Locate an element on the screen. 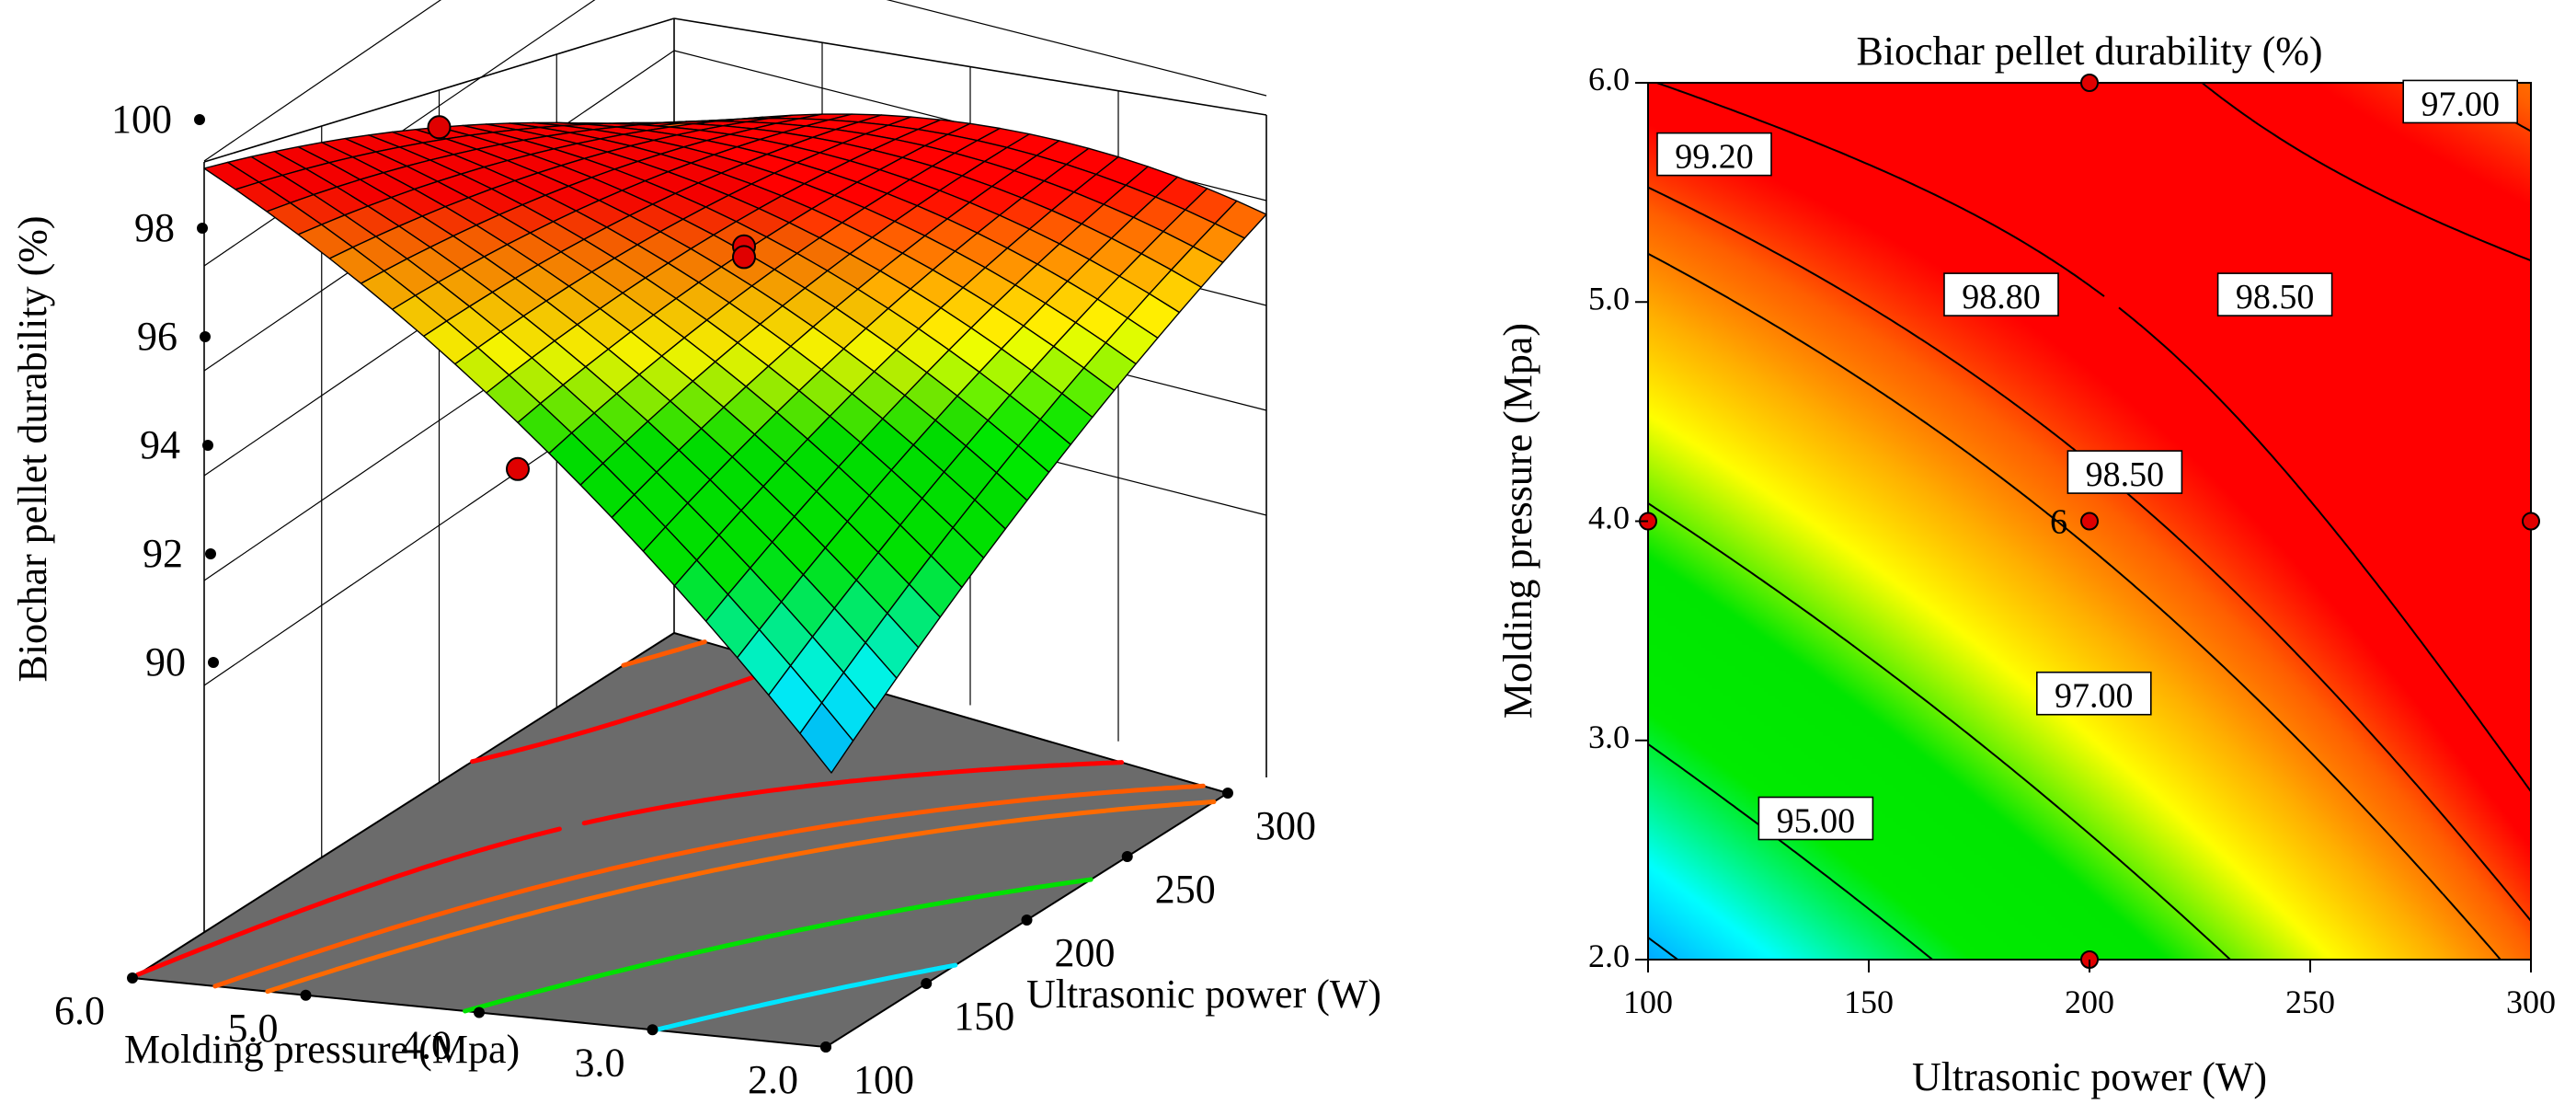  y-tick-label: 6.0 is located at coordinates (80, 1011).